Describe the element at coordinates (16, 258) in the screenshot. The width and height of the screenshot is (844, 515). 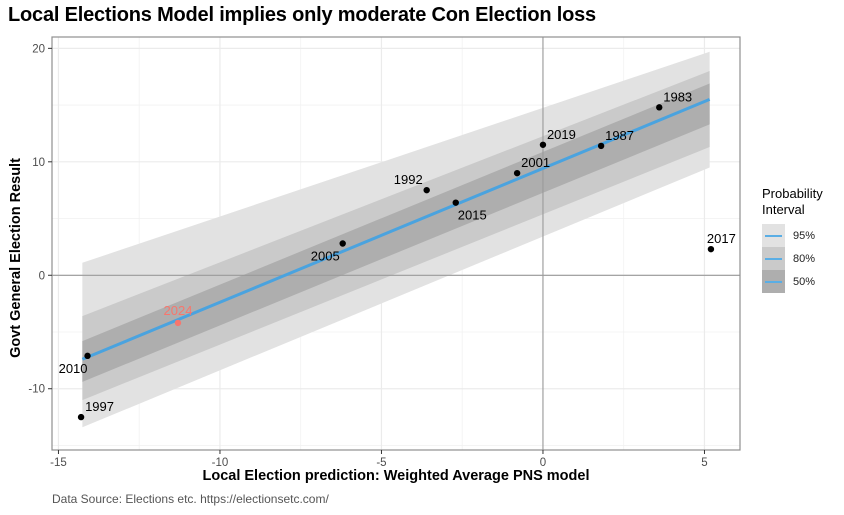
I see `y-axis-label: Govt General Election Result` at that location.